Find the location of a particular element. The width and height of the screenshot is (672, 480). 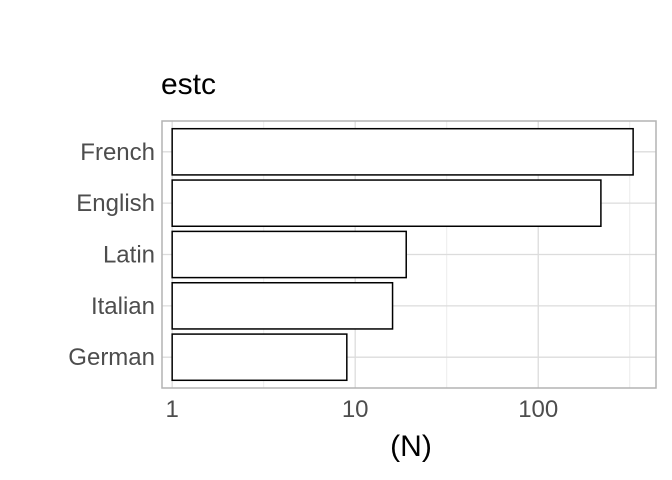

y-axis-tick-labels: French English Latin Italian German is located at coordinates (111, 255).